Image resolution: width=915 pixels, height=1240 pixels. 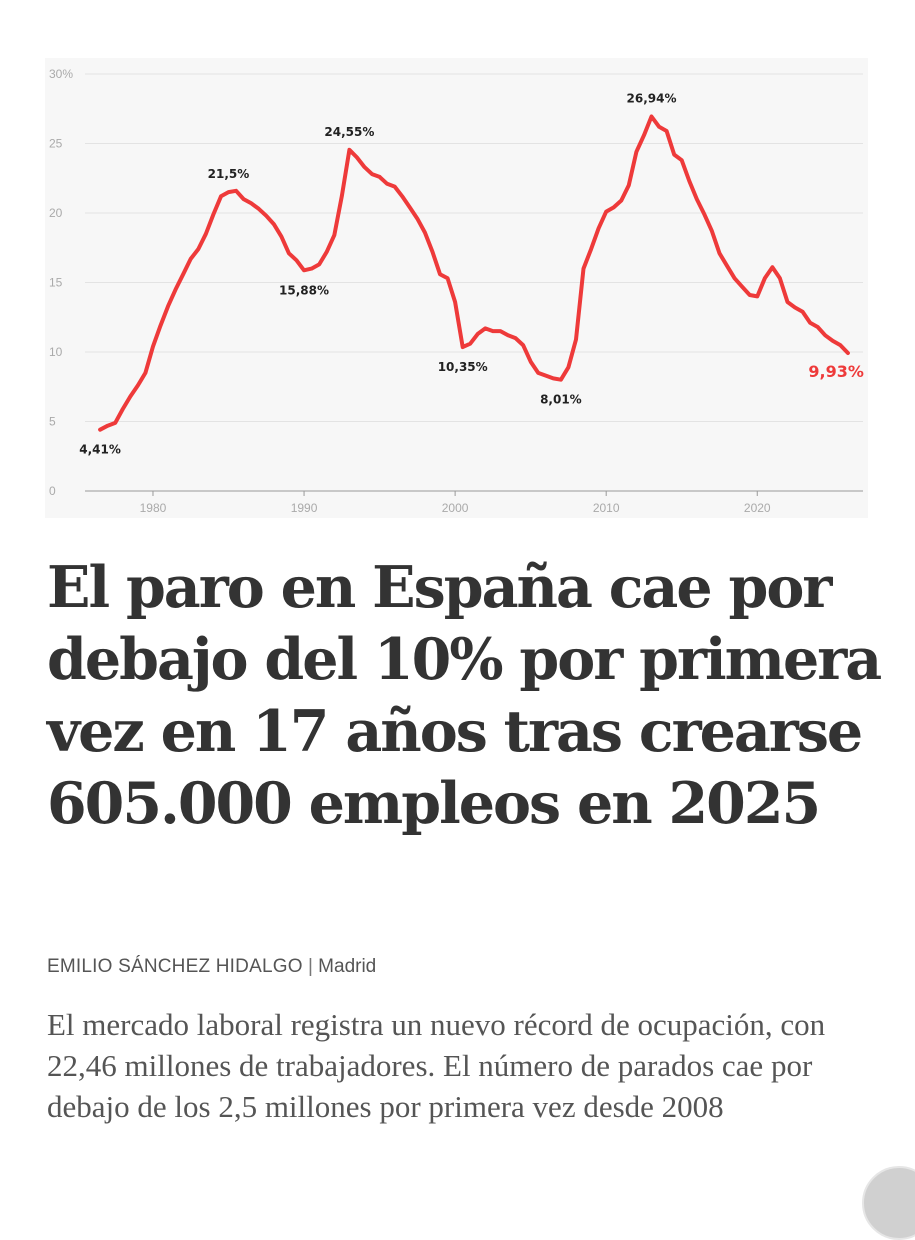 I want to click on data-point-label: 15,88%, so click(x=304, y=290).